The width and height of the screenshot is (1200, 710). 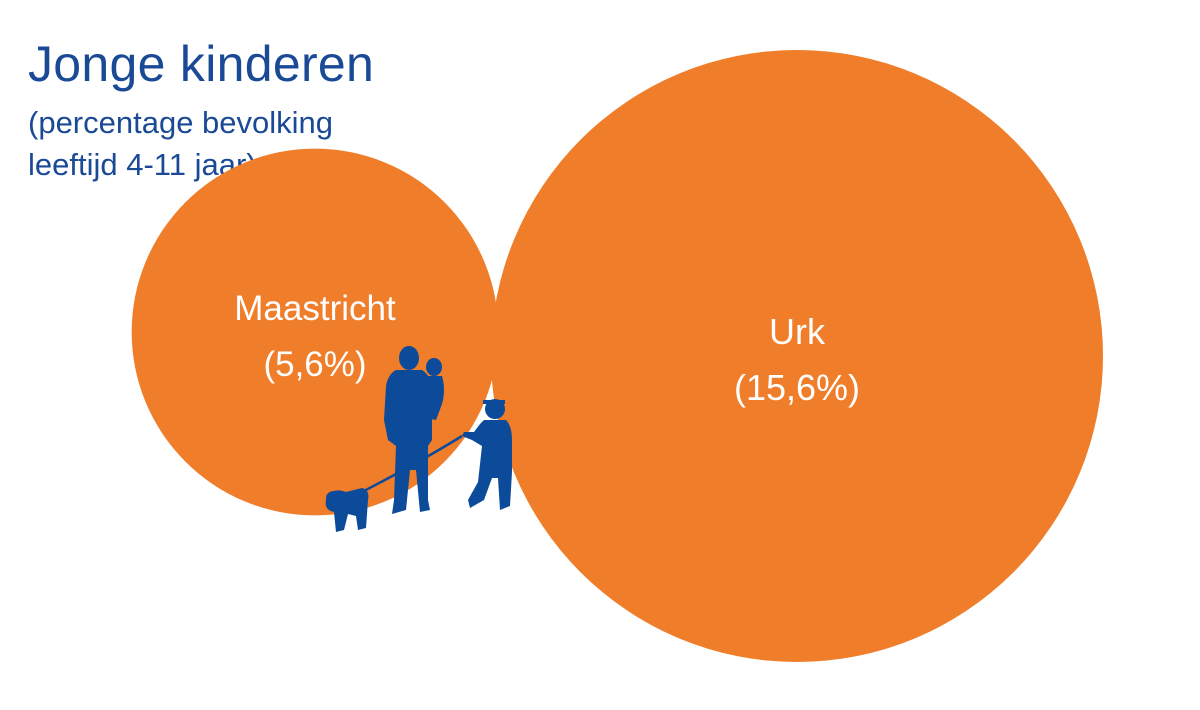 What do you see at coordinates (487, 454) in the screenshot?
I see `child-figure` at bounding box center [487, 454].